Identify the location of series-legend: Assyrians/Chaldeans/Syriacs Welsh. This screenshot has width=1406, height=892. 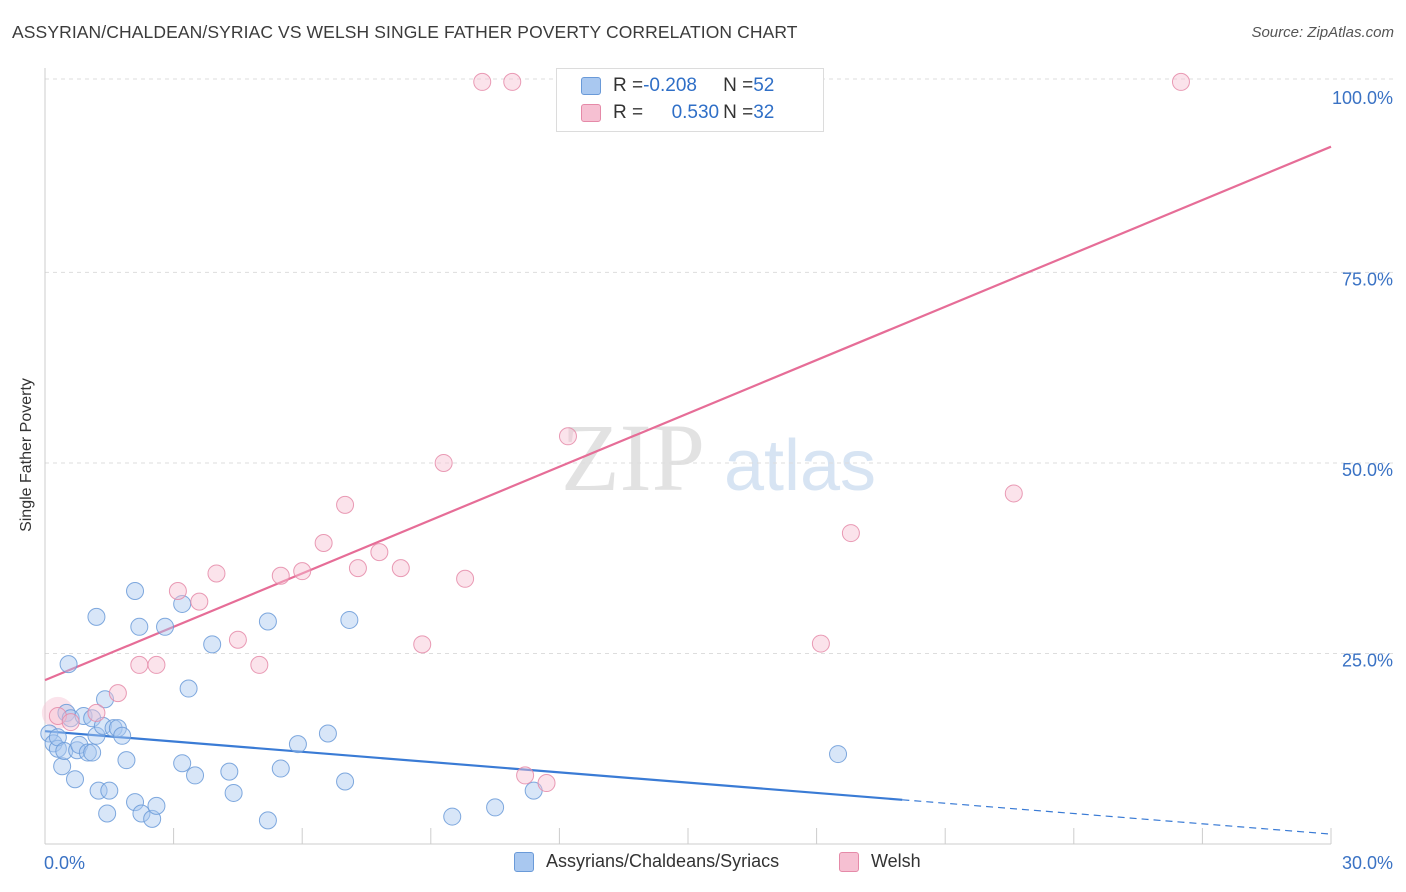
(703, 864).